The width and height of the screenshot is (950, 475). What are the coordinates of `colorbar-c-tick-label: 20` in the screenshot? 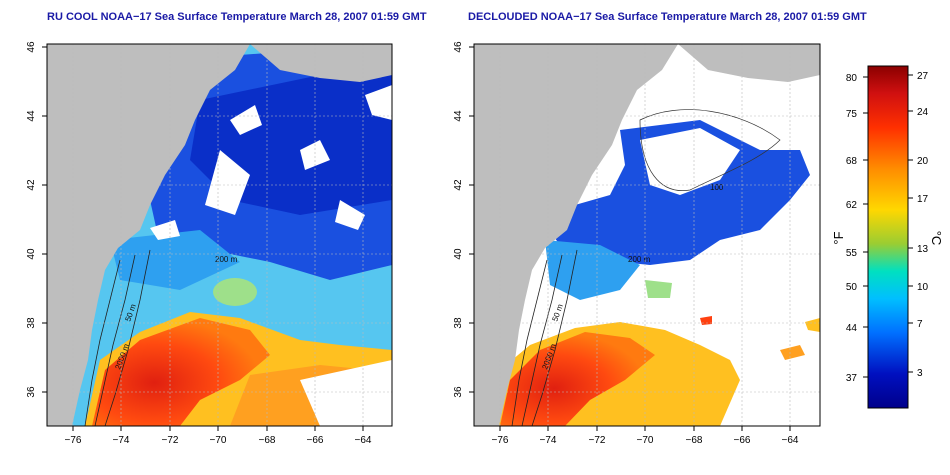 It's located at (923, 161).